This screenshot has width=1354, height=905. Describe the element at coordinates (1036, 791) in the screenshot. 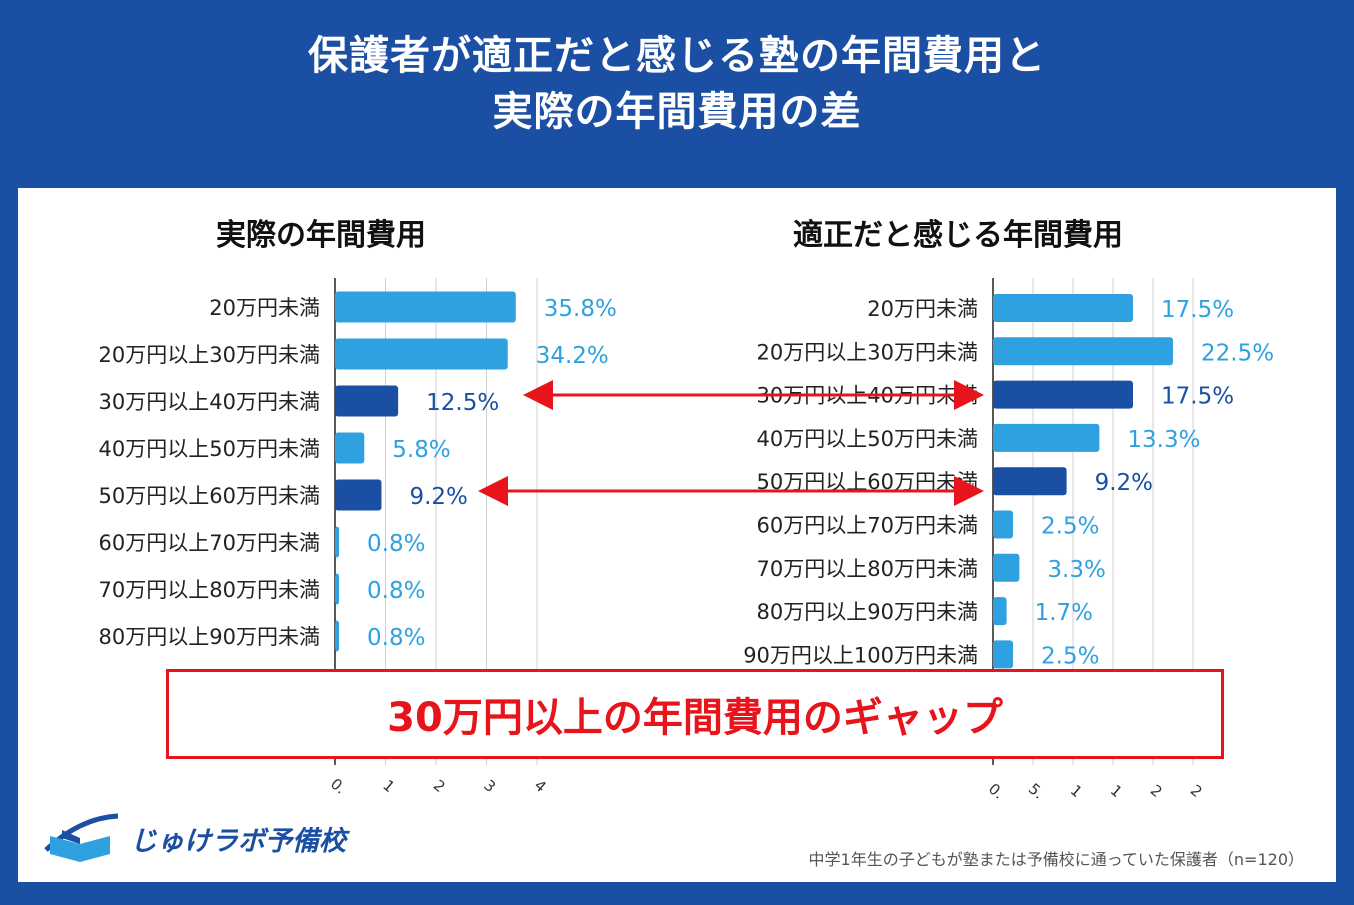

I see `x-tick-label-1-1: 5.` at that location.